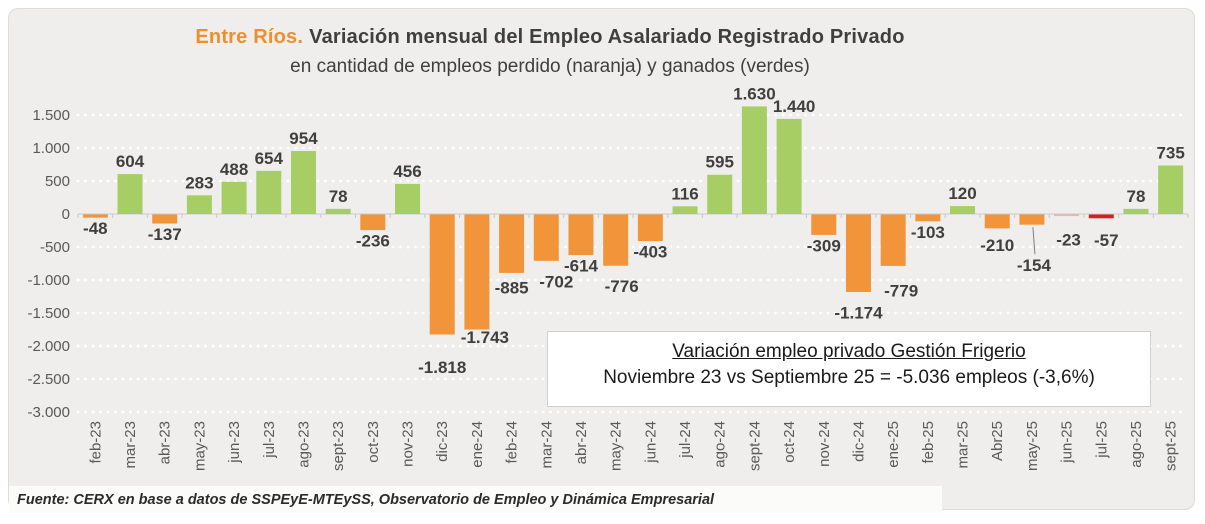  Describe the element at coordinates (1136, 444) in the screenshot. I see `x-axis-label: ago-25` at that location.